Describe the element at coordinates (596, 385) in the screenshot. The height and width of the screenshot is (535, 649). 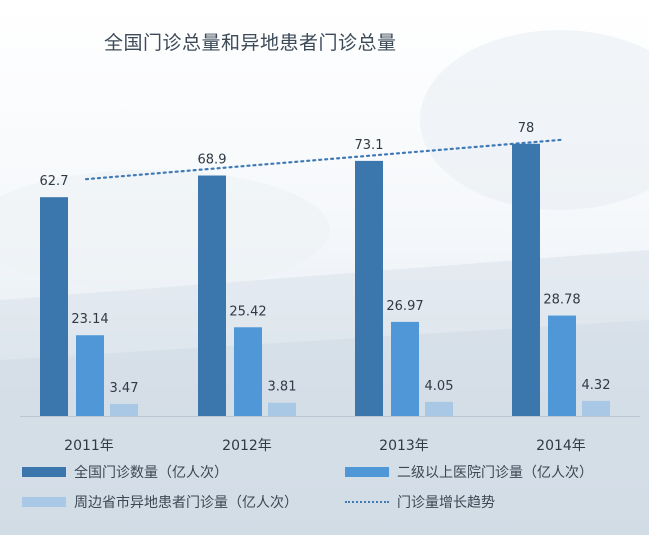
I see `data-label: 4.32` at that location.